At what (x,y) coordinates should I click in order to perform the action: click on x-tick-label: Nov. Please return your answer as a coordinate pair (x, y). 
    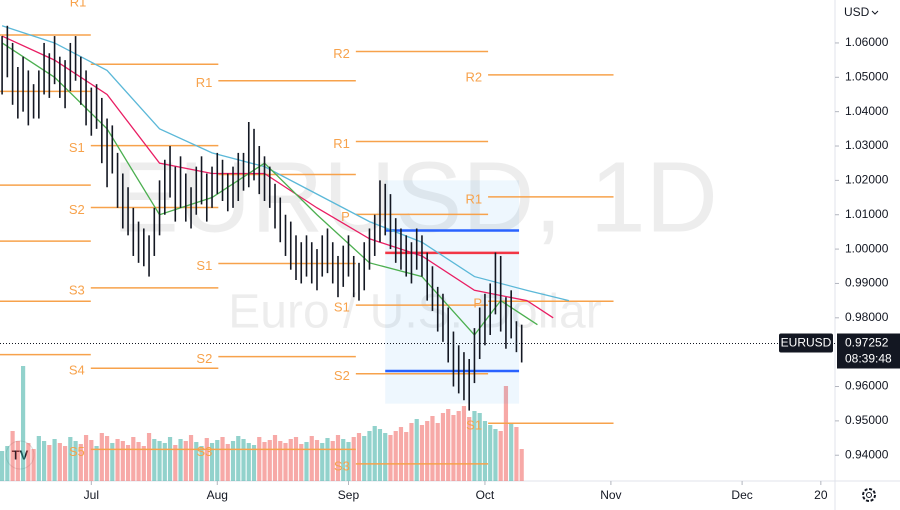
    Looking at the image, I should click on (610, 495).